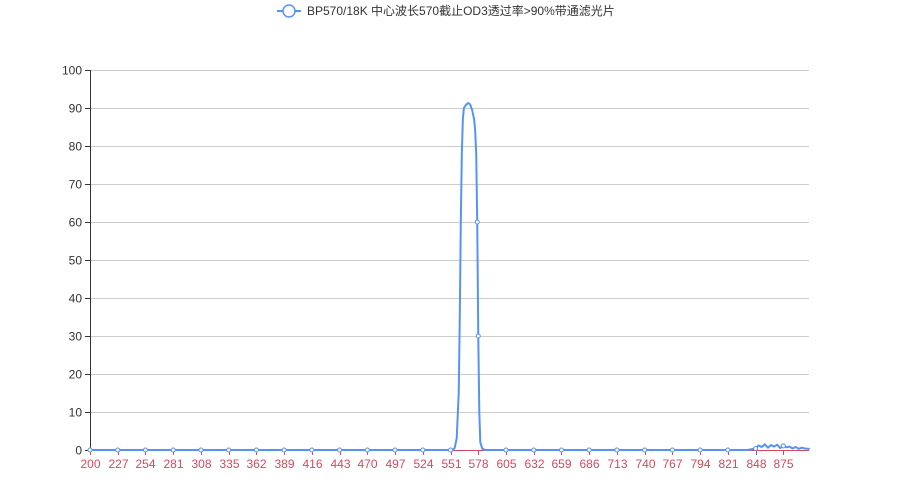 Image resolution: width=900 pixels, height=500 pixels. I want to click on y-tick-label: 80, so click(76, 147).